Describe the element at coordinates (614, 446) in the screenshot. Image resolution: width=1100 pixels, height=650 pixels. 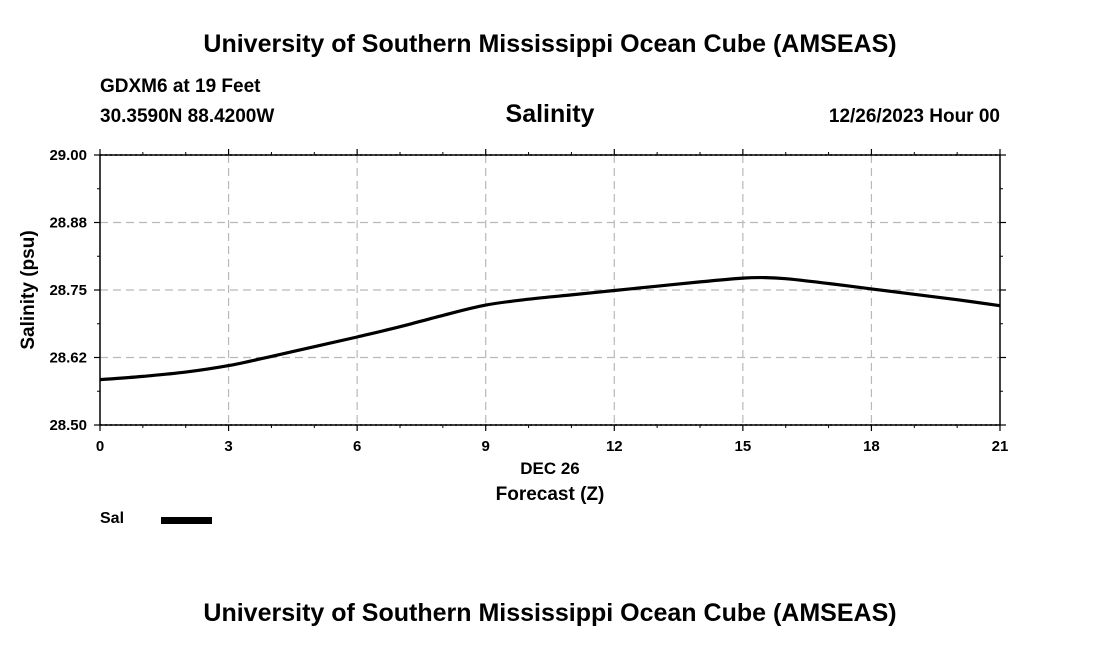
I see `x-tick-label: 12` at that location.